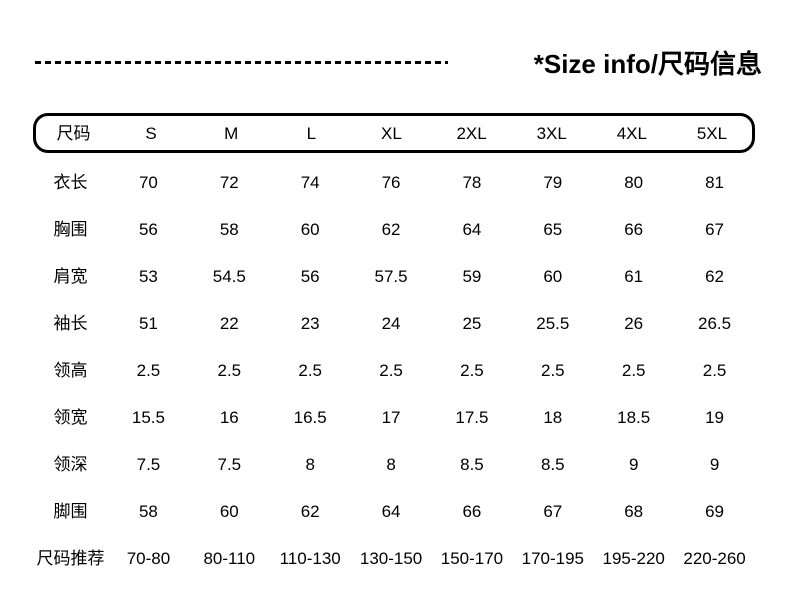 The height and width of the screenshot is (608, 790). I want to click on table-cell: 51, so click(148, 323).